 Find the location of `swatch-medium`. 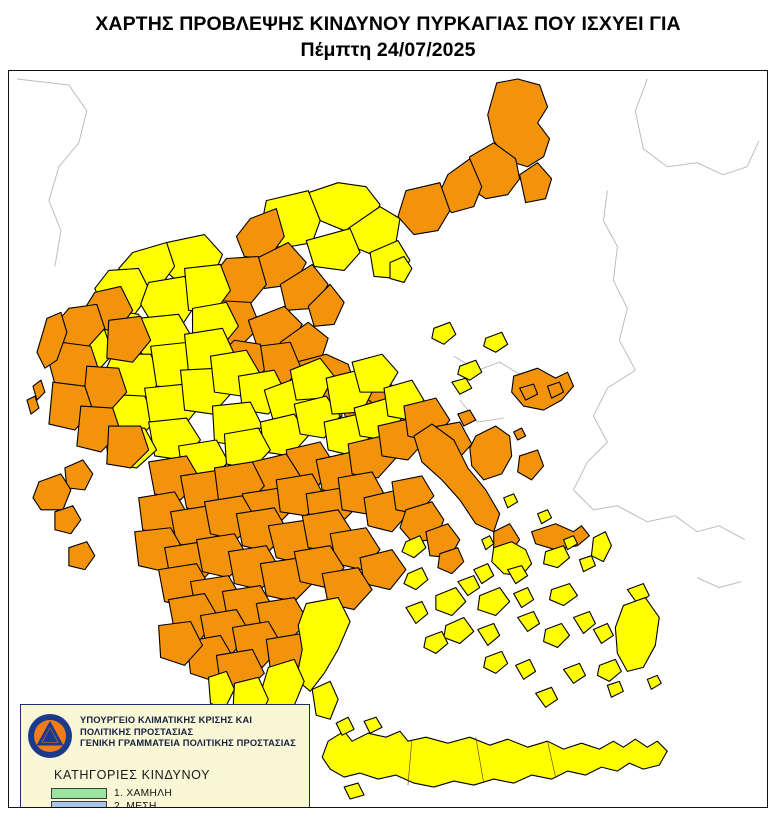

swatch-medium is located at coordinates (79, 803).